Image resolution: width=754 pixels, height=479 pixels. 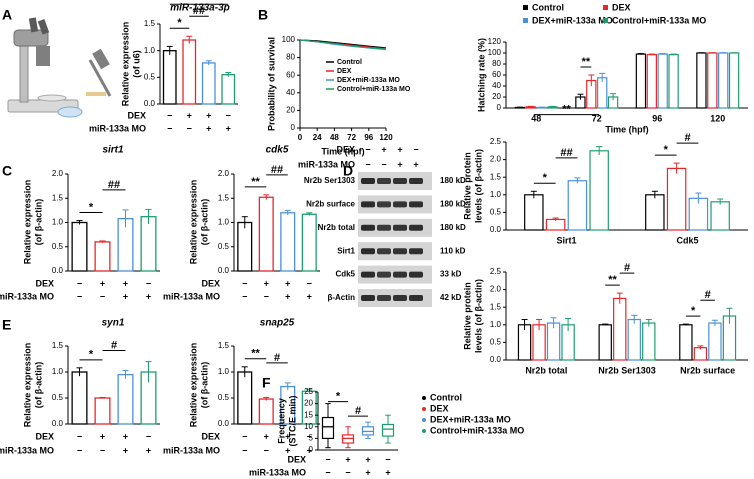 What do you see at coordinates (605, 20) in the screenshot?
I see `legend-swatch` at bounding box center [605, 20].